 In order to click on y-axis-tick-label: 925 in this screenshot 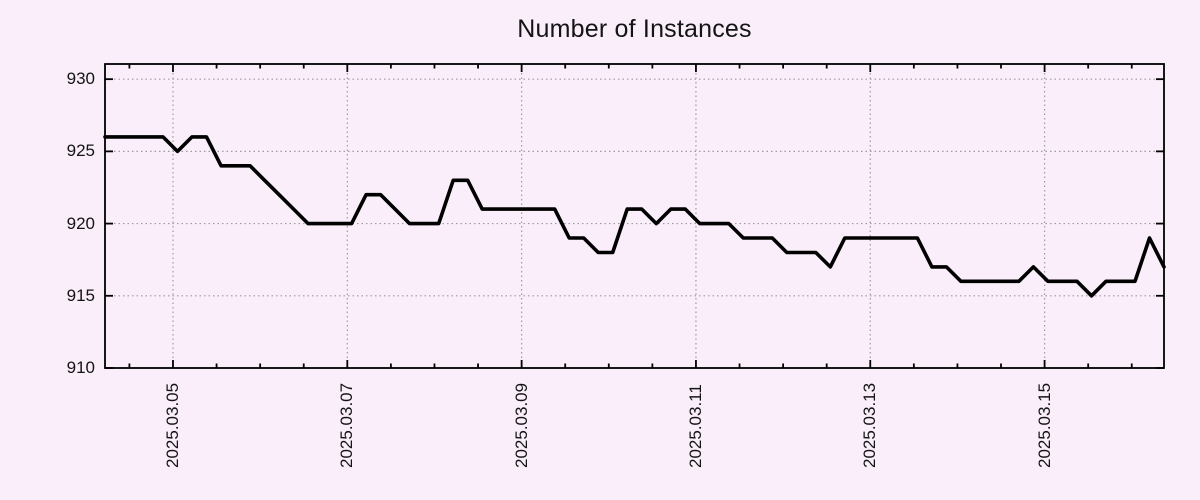, I will do `click(80, 151)`.